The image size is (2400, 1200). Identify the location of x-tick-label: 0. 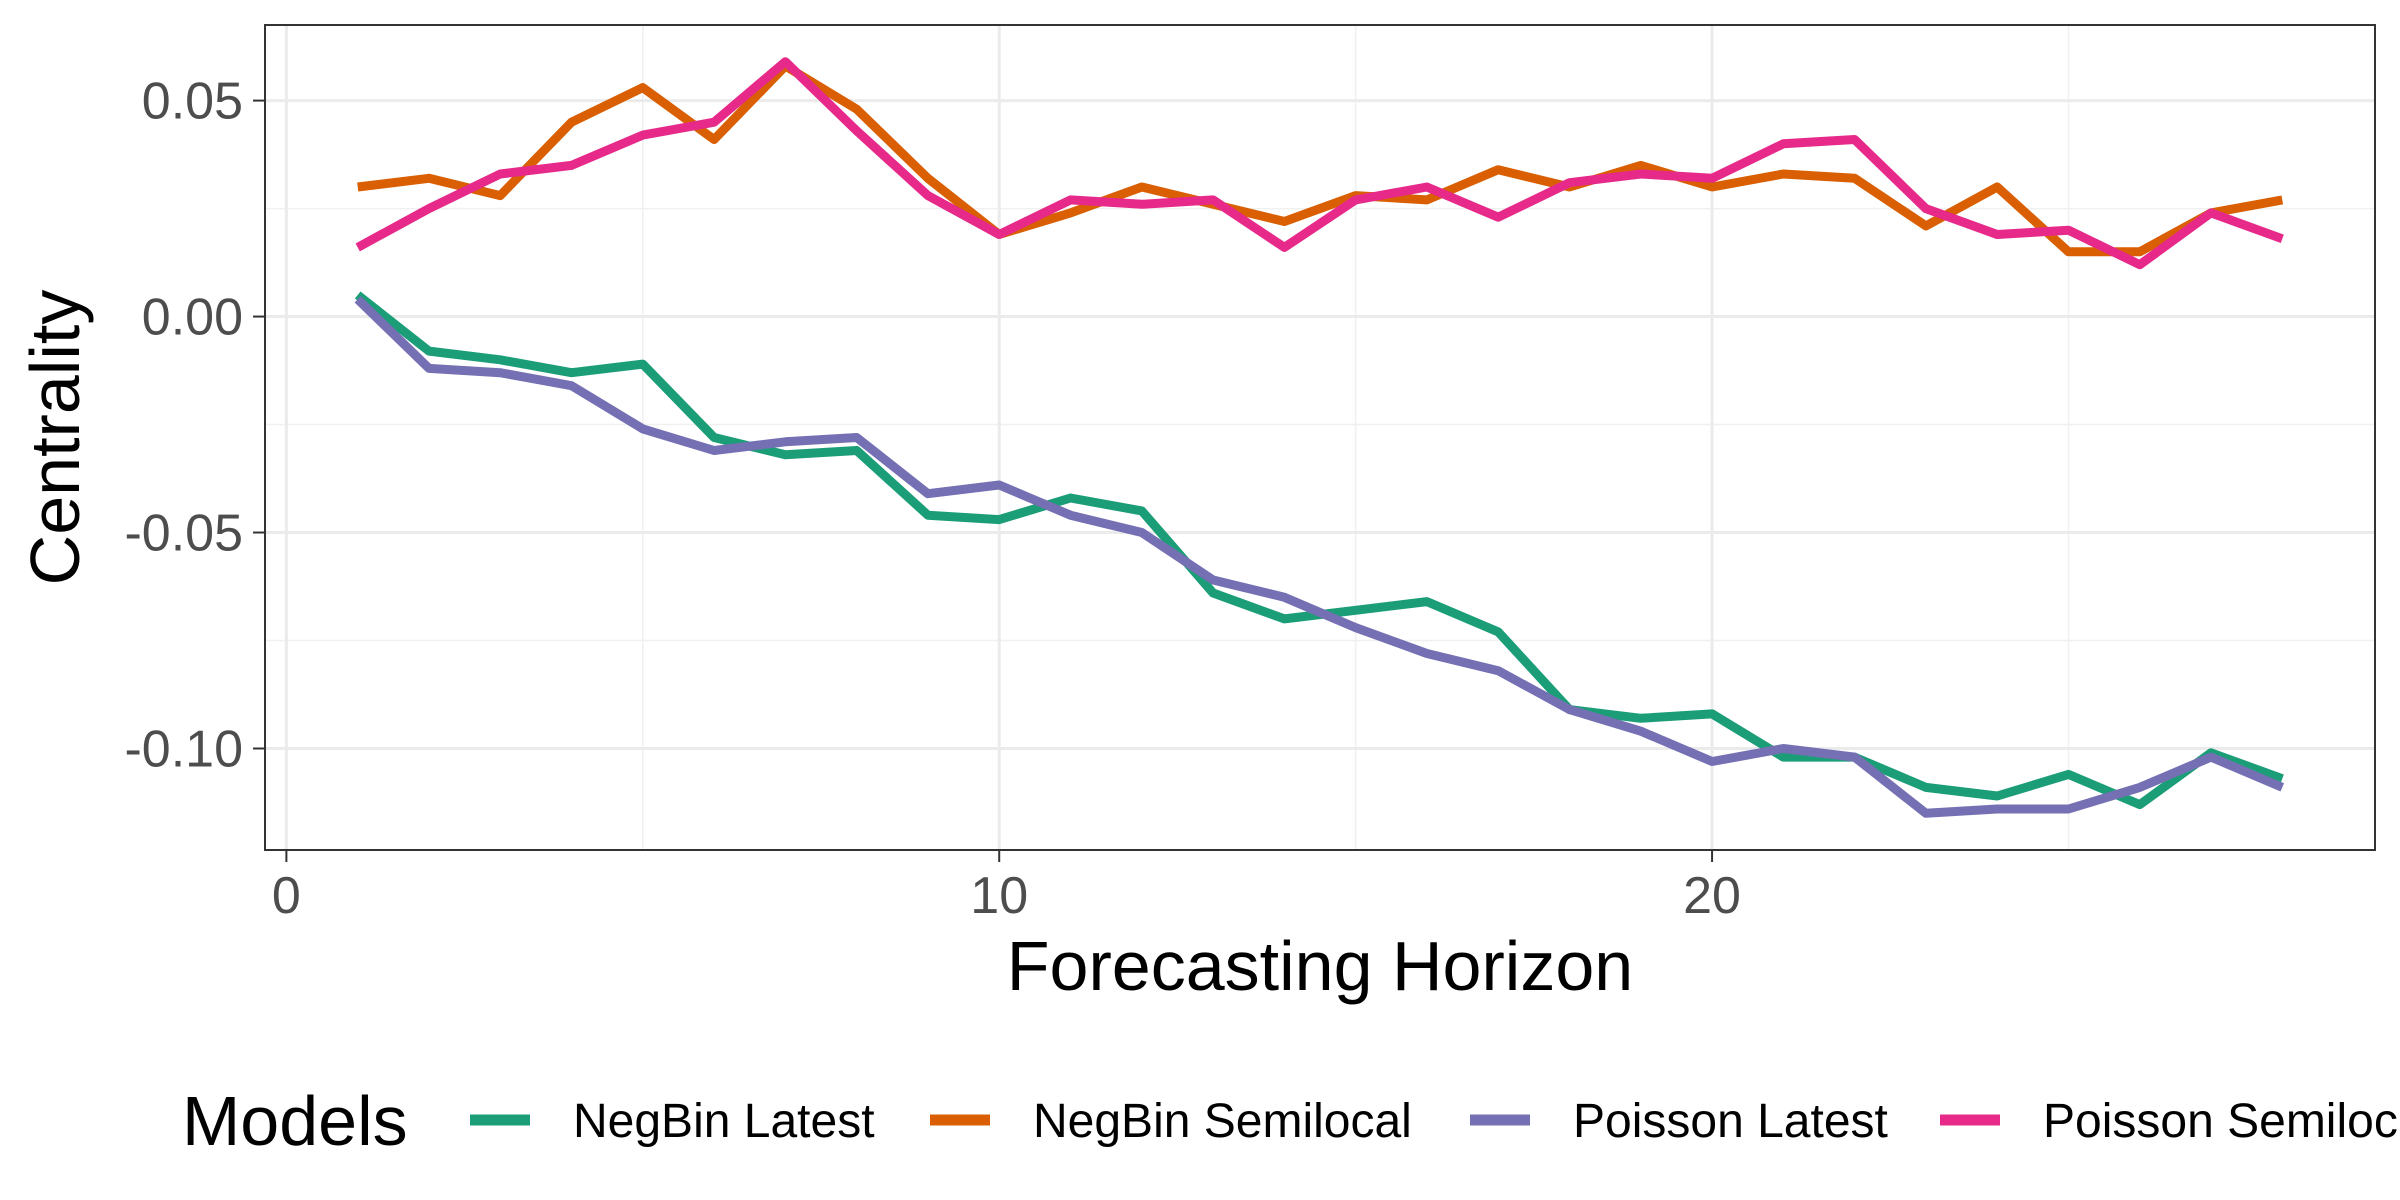
(286, 896).